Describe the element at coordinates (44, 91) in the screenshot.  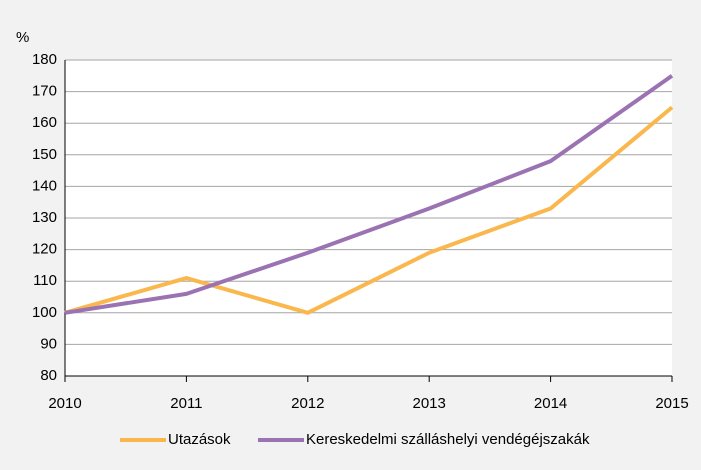
I see `y-tick-label: 170` at that location.